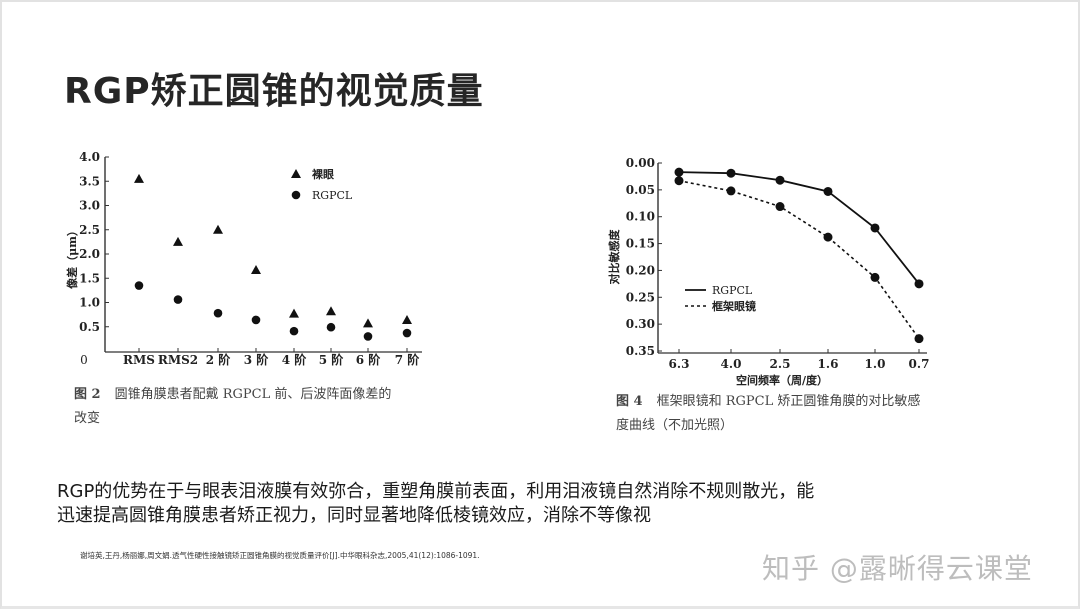 This screenshot has height=609, width=1080. What do you see at coordinates (84, 360) in the screenshot?
I see `svg-text: 0` at bounding box center [84, 360].